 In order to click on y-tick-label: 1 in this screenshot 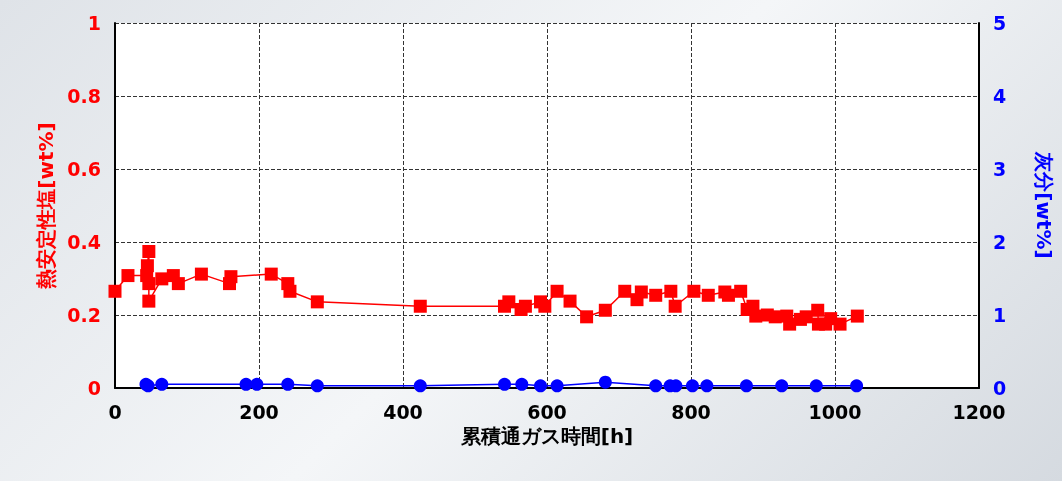, I will do `click(94, 23)`.